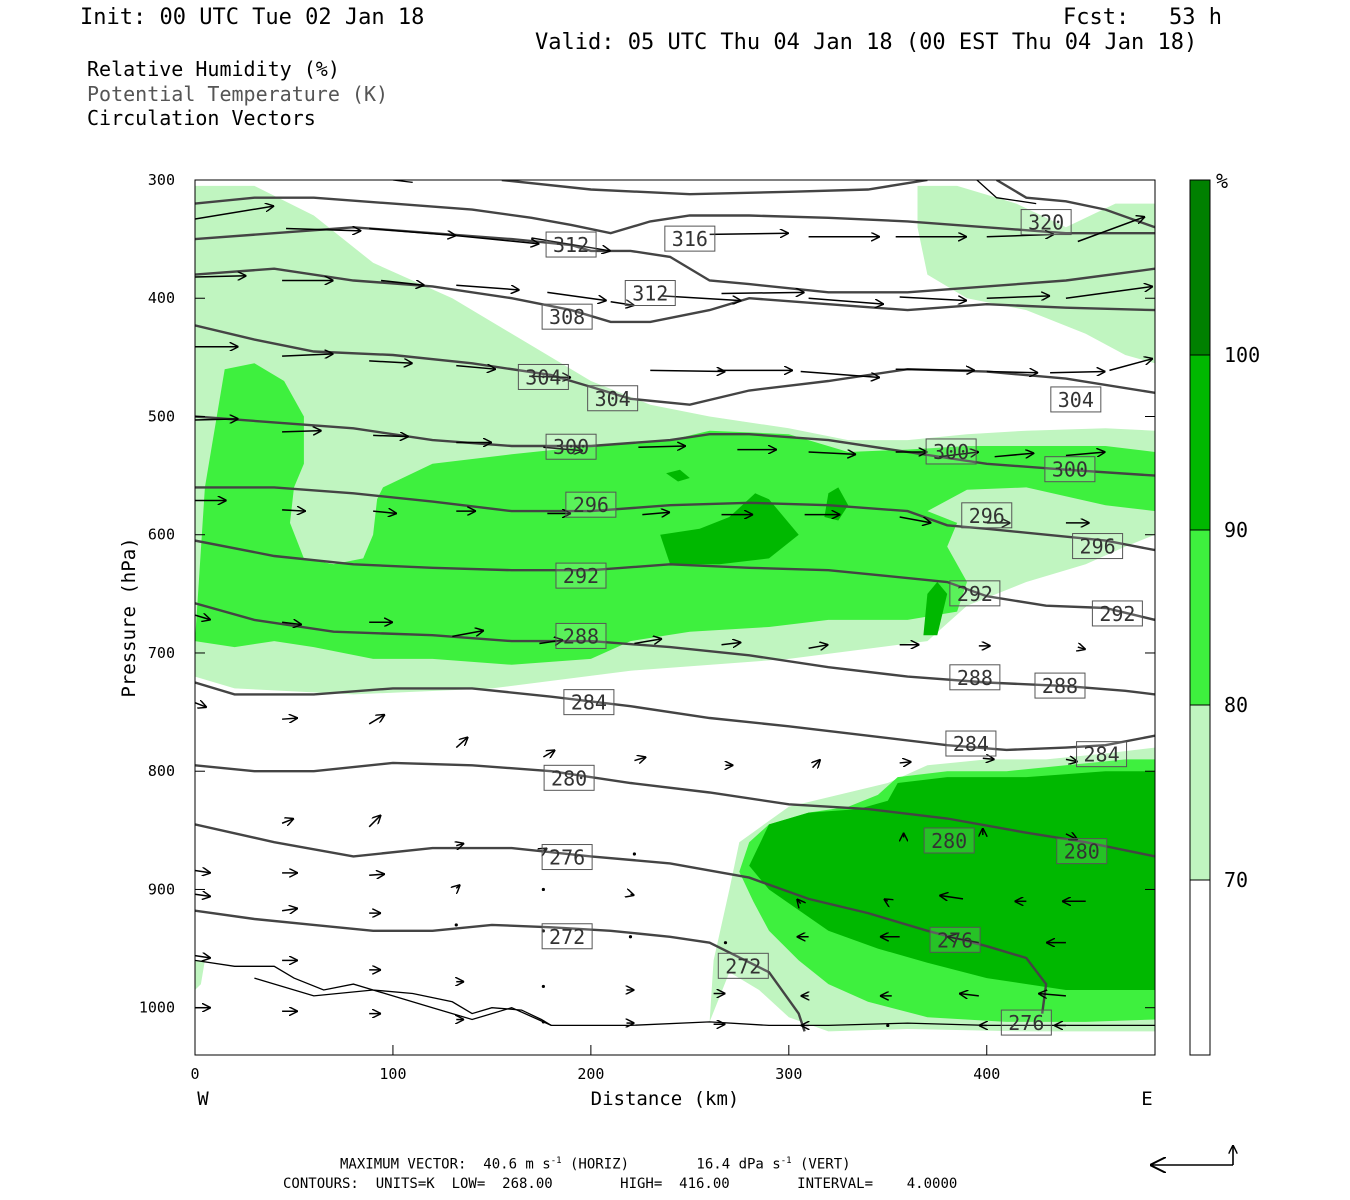  Describe the element at coordinates (590, 1074) in the screenshot. I see `x-tick-label: 200` at that location.